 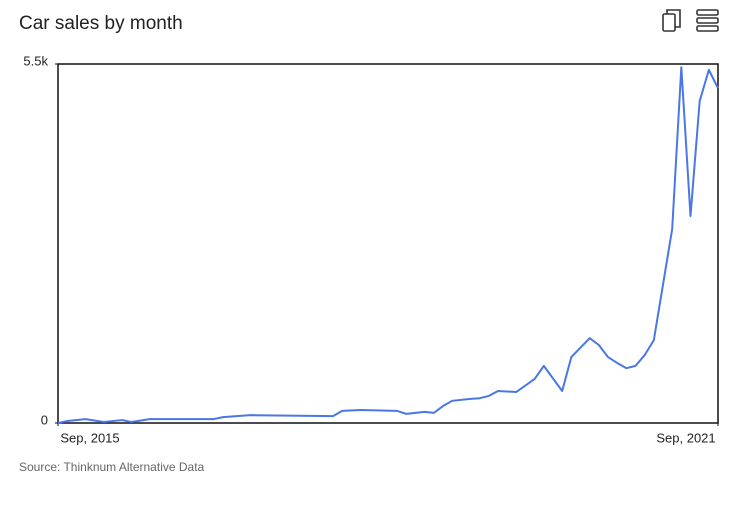 What do you see at coordinates (112, 467) in the screenshot?
I see `source: Source: Thinknum Alternative Data` at bounding box center [112, 467].